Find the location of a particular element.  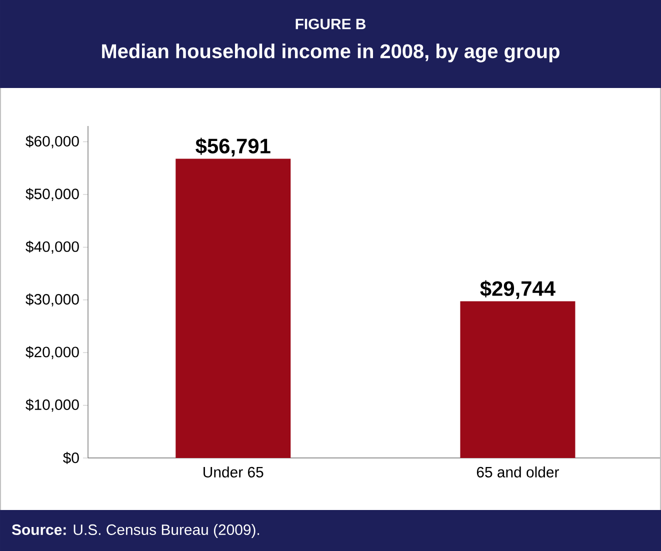

text: Source: U.S. Census Bureau (2009). is located at coordinates (136, 531).